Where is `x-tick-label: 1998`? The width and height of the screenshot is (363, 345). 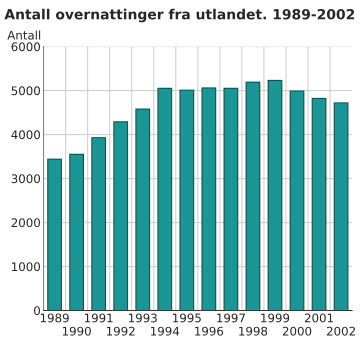
x-tick-label: 1998 is located at coordinates (253, 331).